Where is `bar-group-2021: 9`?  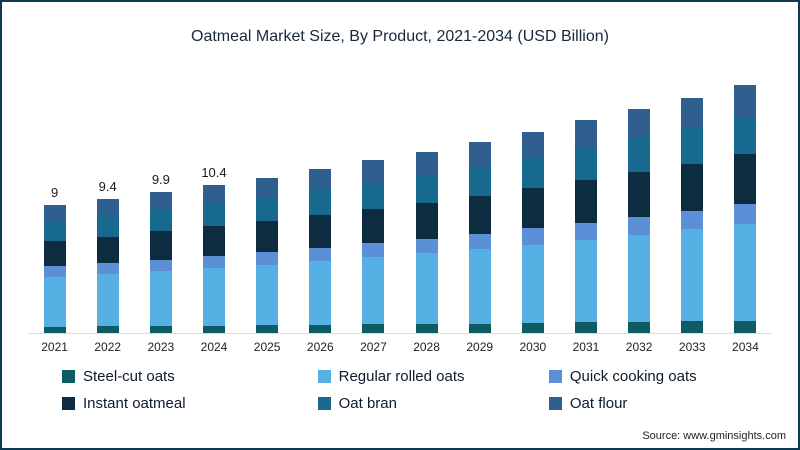 bar-group-2021: 9 is located at coordinates (54, 197).